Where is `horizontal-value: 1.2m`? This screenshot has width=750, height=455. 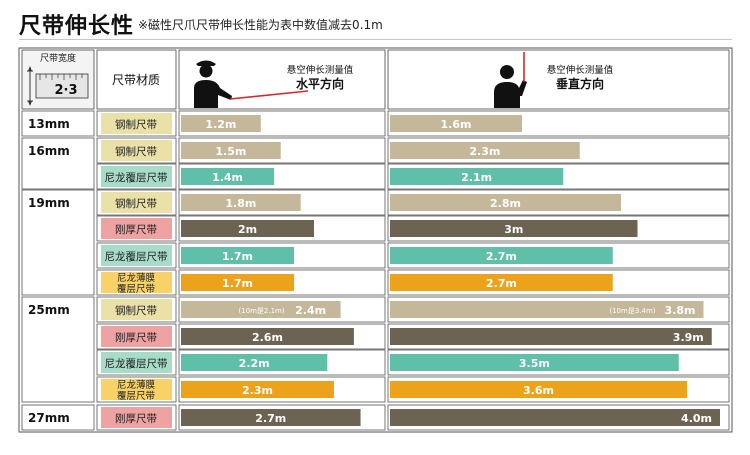
horizontal-value: 1.2m is located at coordinates (220, 124).